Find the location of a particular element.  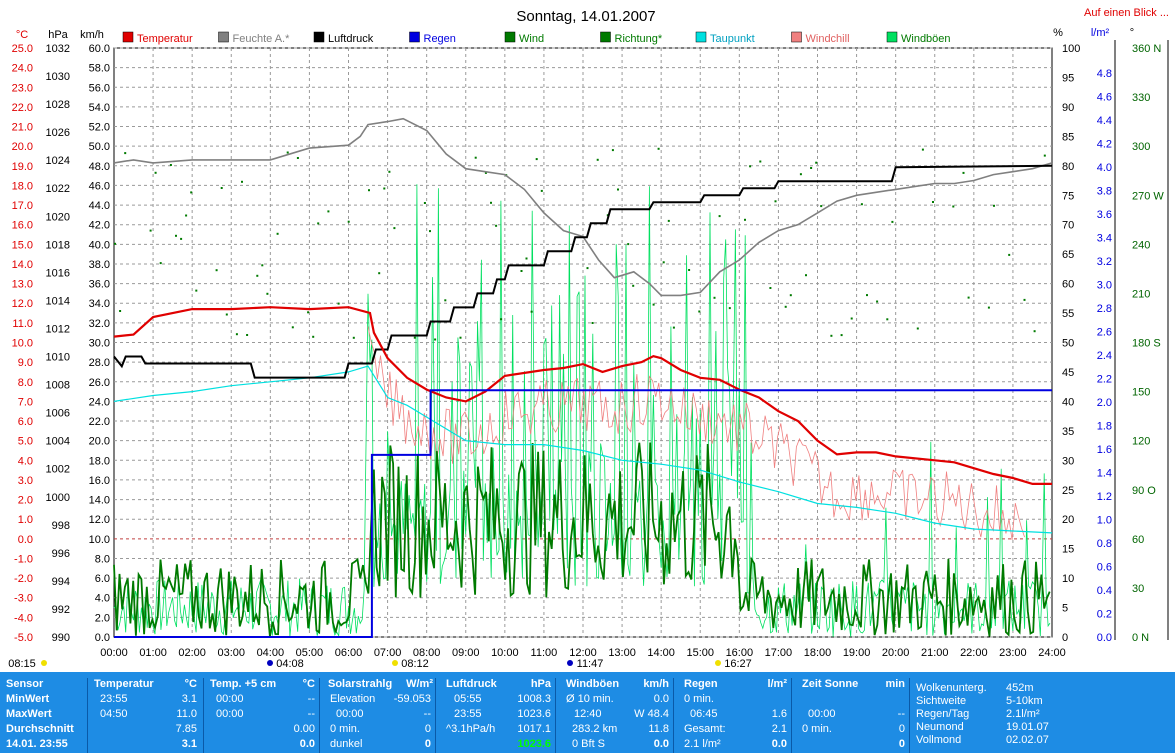

panel-rain-r3a: Gesamt: is located at coordinates (705, 729).